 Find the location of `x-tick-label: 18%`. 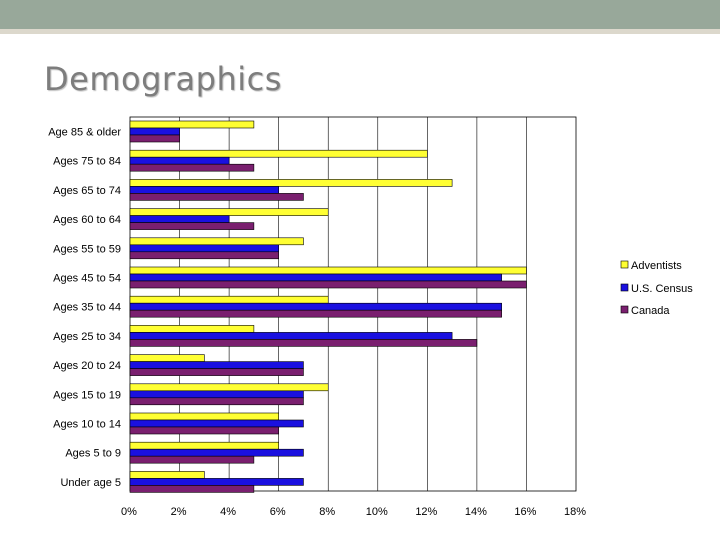

x-tick-label: 18% is located at coordinates (575, 512).